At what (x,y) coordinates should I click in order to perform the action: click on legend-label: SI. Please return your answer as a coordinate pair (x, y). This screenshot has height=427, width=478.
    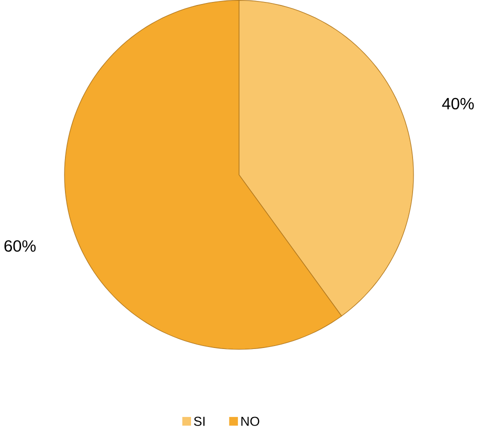
    Looking at the image, I should click on (199, 421).